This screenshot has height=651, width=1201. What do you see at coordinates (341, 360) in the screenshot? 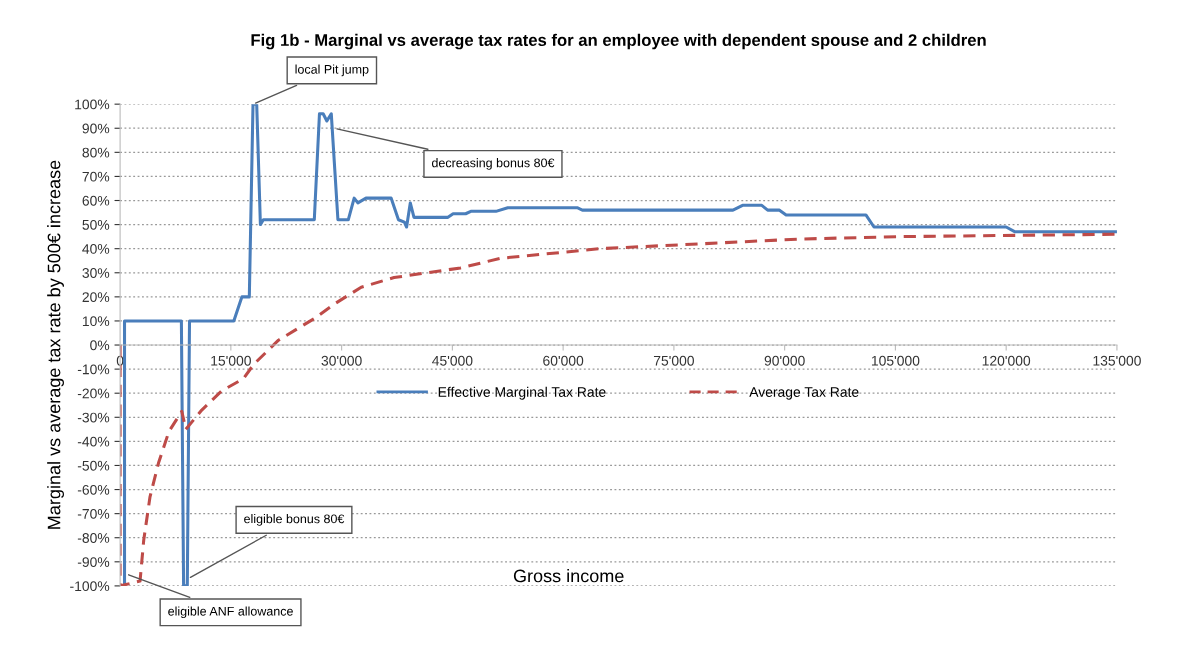
I see `x-tick-label: 30'000` at bounding box center [341, 360].